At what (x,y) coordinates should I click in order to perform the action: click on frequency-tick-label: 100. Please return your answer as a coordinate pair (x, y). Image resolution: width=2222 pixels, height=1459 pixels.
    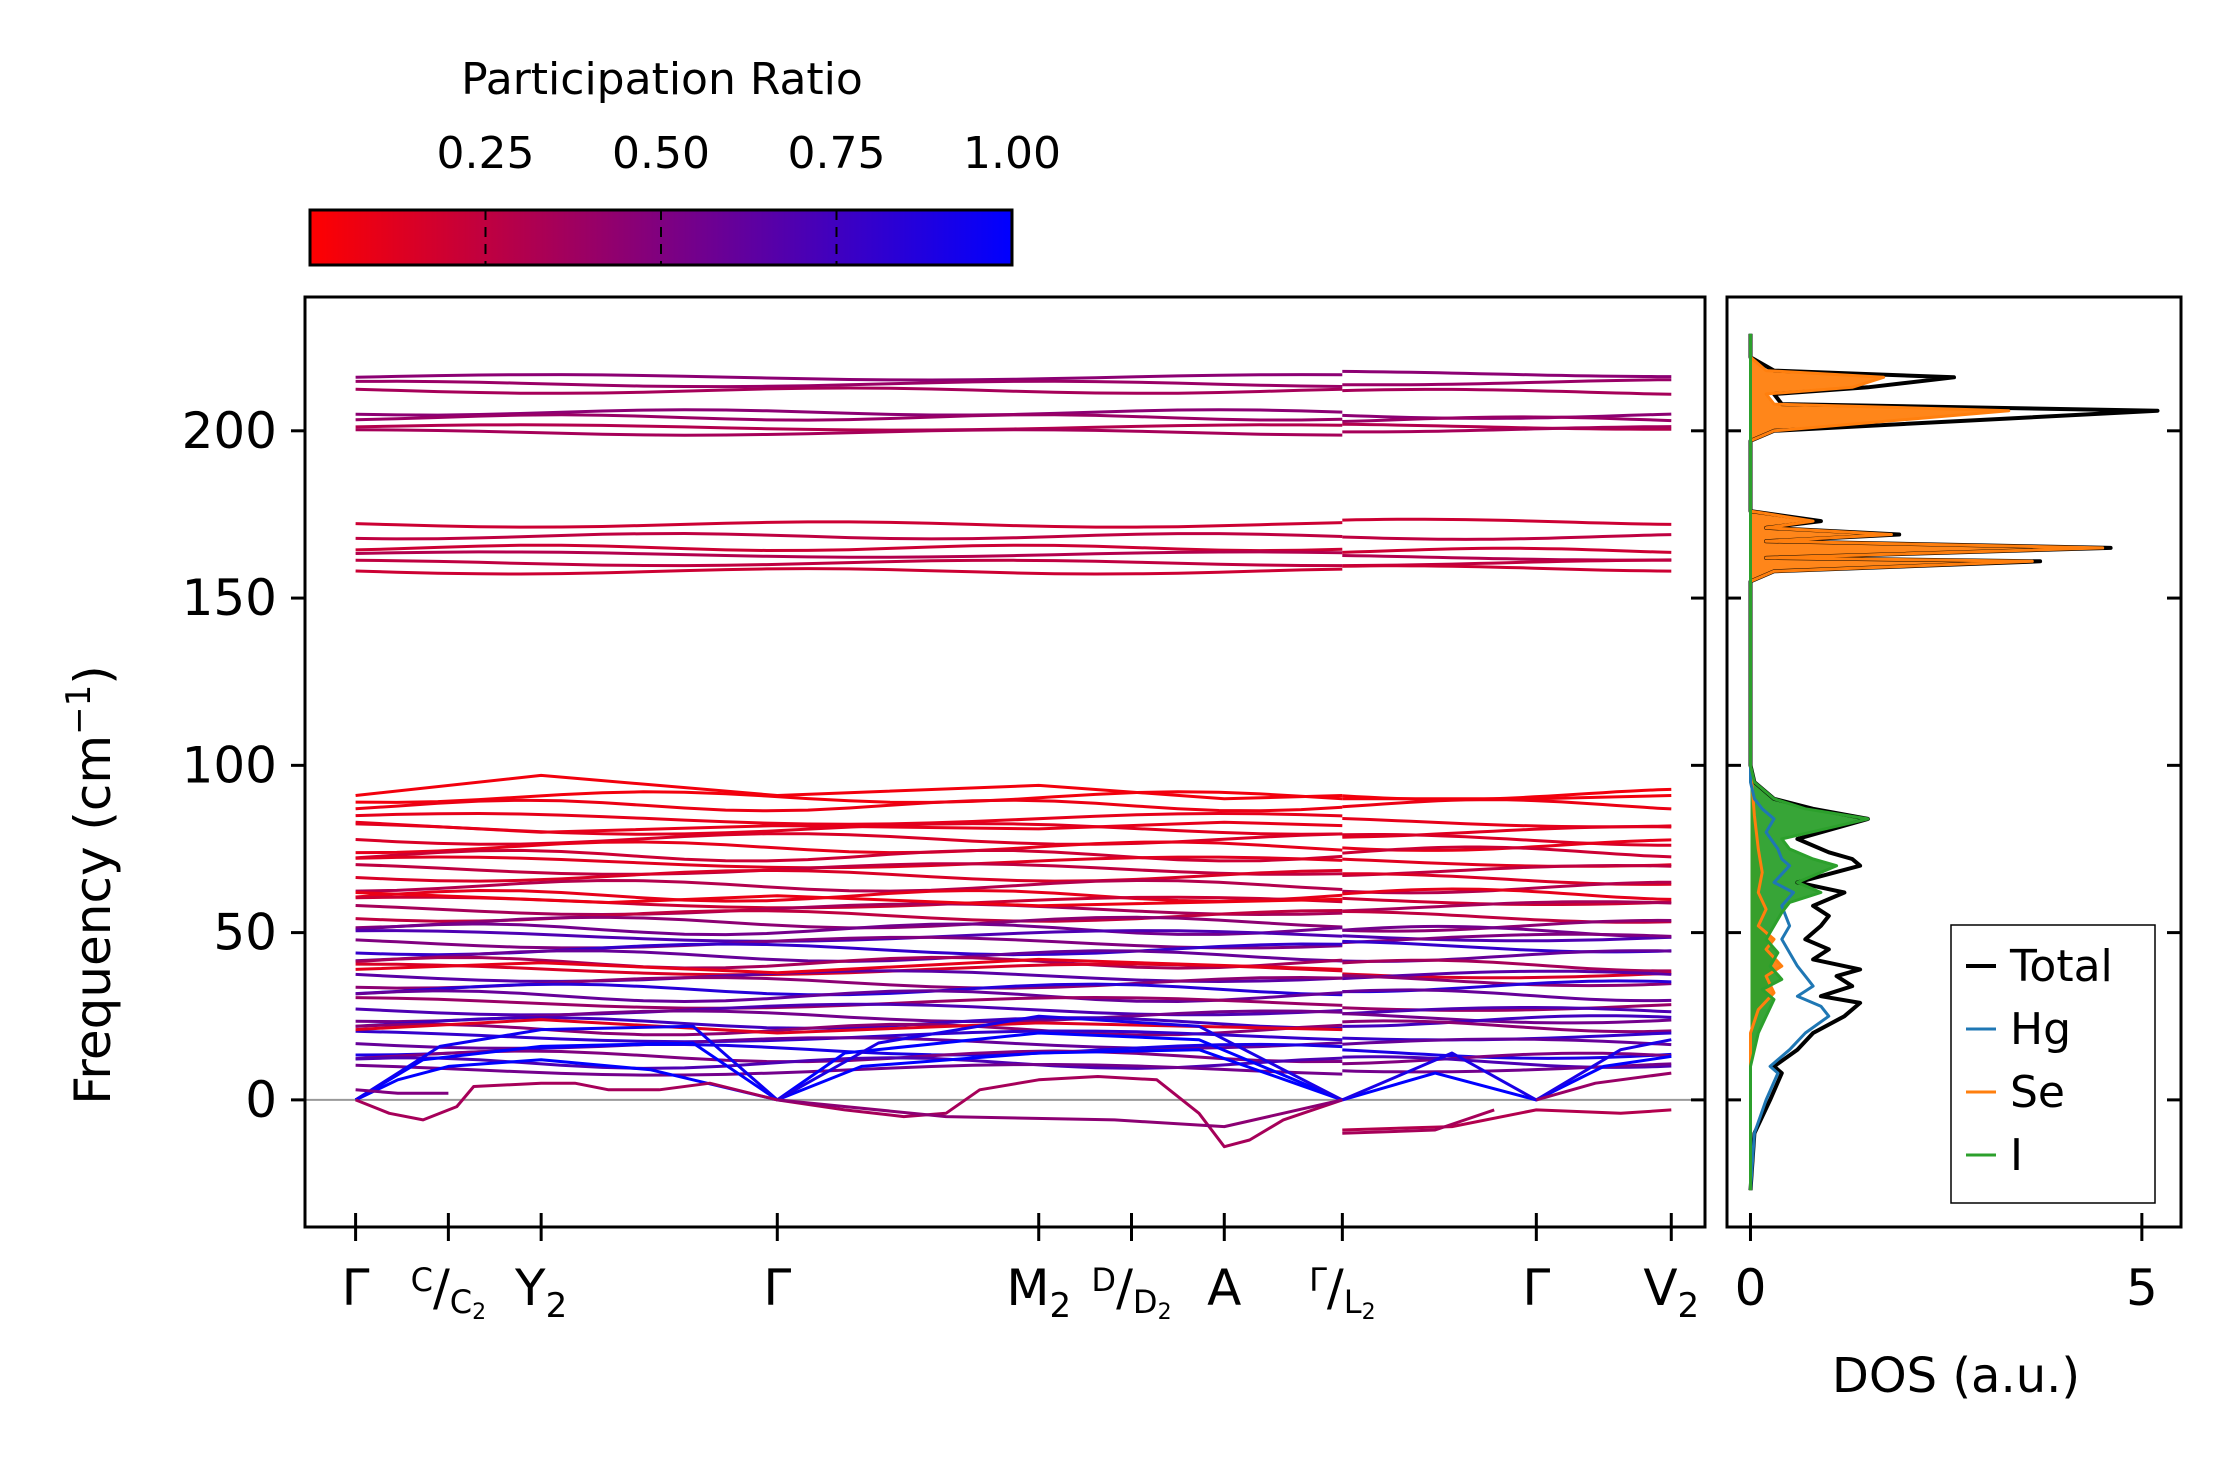
    Looking at the image, I should click on (229, 765).